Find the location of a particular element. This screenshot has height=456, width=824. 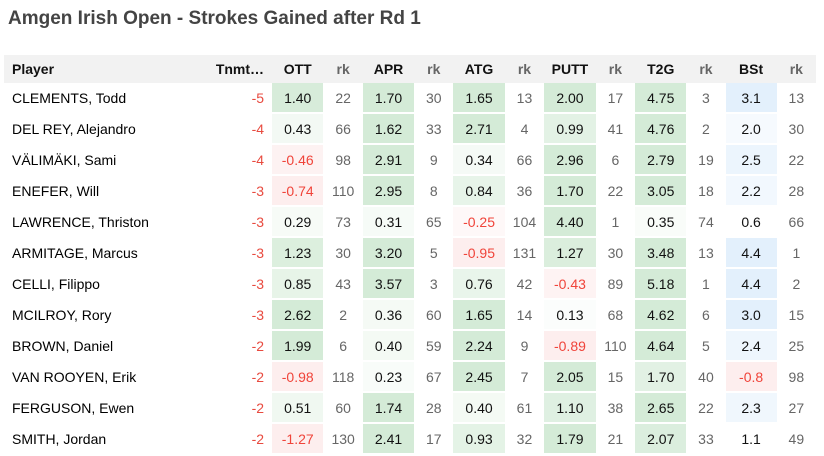

stat-value-ott: -0.46 is located at coordinates (298, 160).